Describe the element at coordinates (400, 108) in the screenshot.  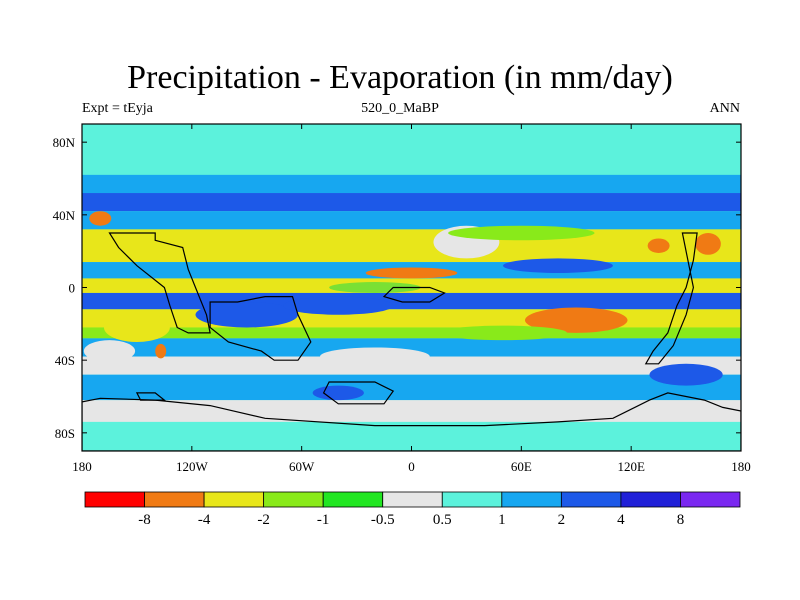
I see `period-label: 520_0_MaBP` at that location.